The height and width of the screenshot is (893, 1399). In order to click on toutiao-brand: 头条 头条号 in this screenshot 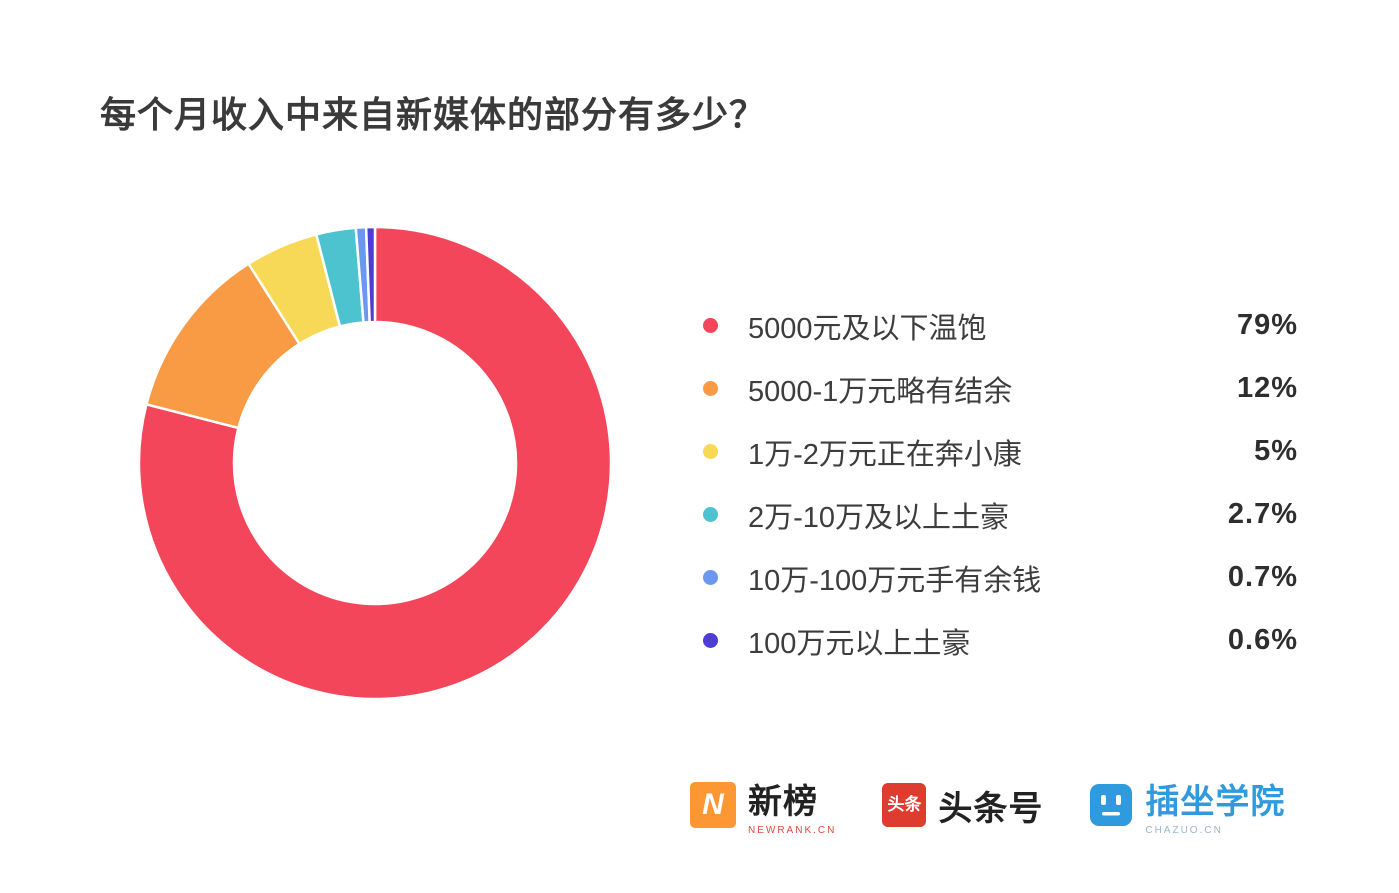, I will do `click(962, 805)`.